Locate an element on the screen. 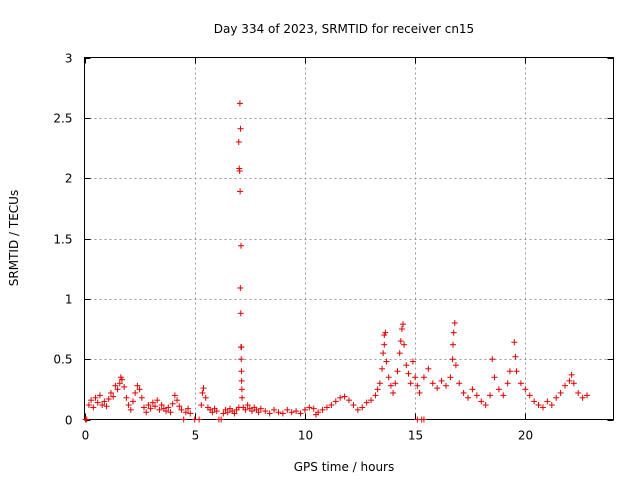 This screenshot has height=480, width=640. y-tick-label: 3 is located at coordinates (69, 59).